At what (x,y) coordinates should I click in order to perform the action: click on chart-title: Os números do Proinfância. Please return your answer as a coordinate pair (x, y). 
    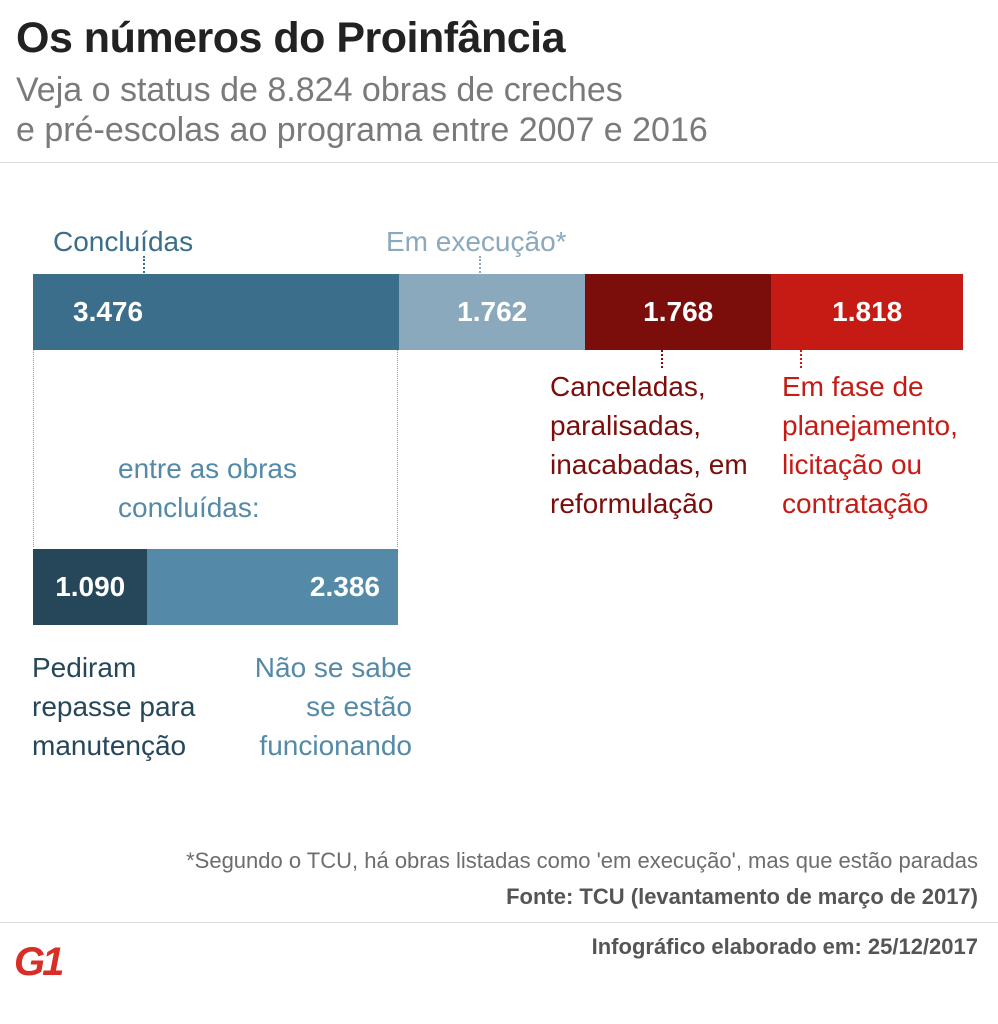
    Looking at the image, I should click on (291, 38).